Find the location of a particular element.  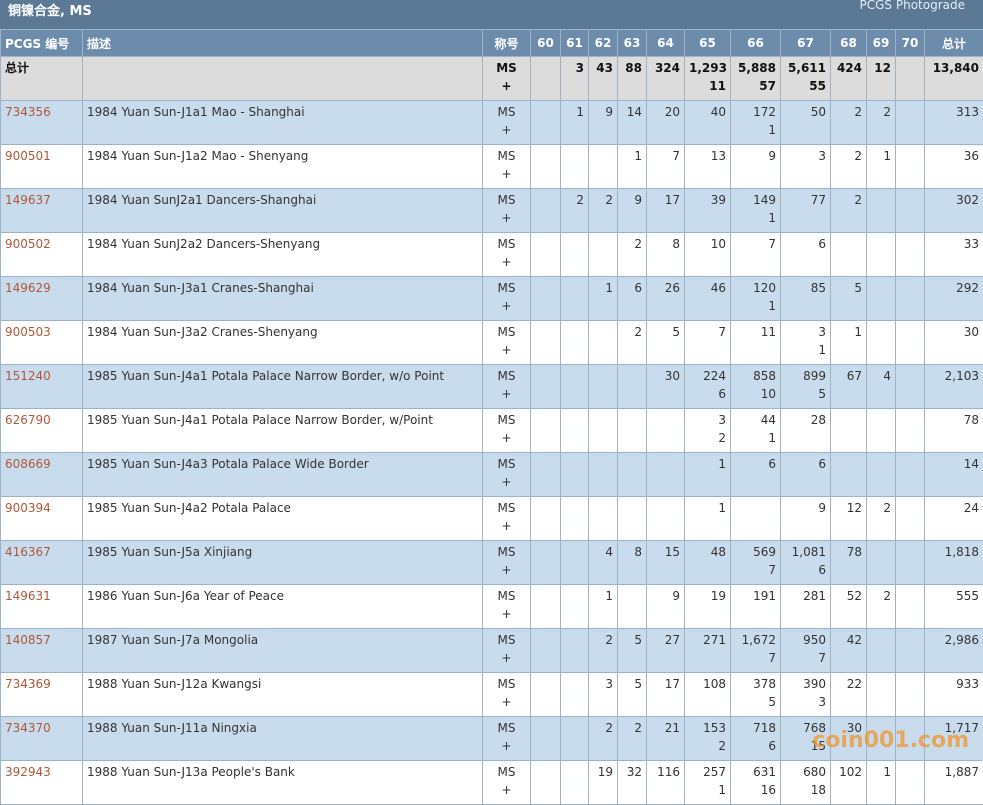

grade-count: 172 is located at coordinates (755, 112).